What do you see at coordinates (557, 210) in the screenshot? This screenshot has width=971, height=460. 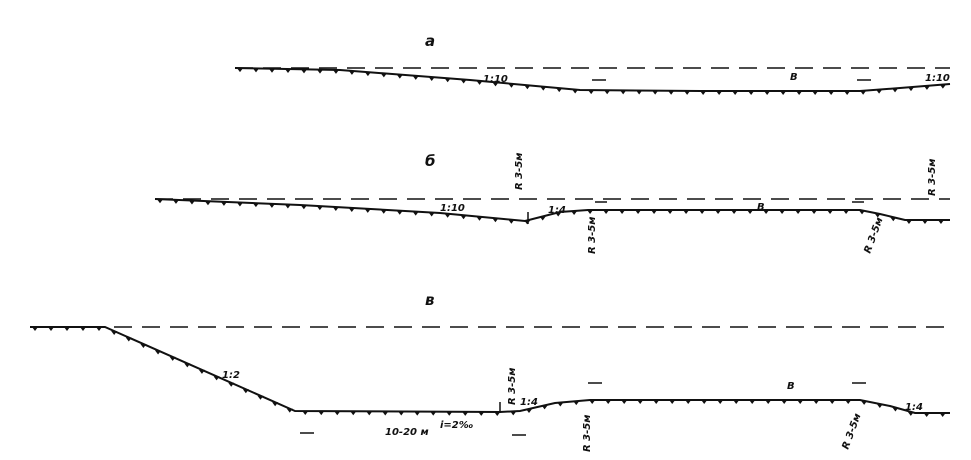 I see `slope-mid-label: 1:4` at bounding box center [557, 210].